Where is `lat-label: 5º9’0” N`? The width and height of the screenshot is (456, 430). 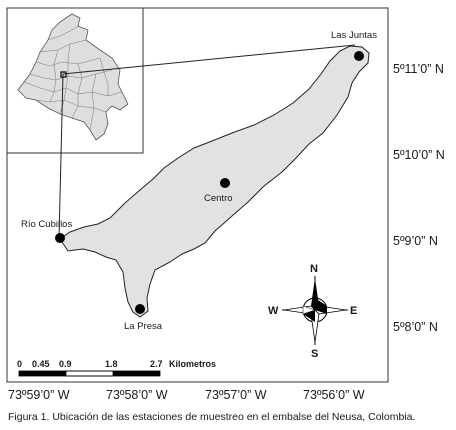
lat-label: 5º9’0” N is located at coordinates (415, 241).